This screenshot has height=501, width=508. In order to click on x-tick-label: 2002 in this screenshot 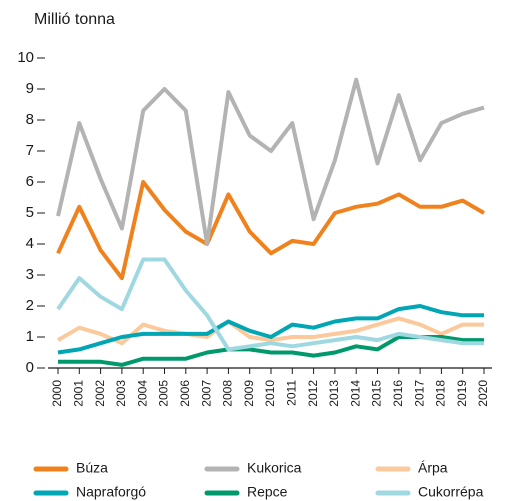, I will do `click(100, 393)`.